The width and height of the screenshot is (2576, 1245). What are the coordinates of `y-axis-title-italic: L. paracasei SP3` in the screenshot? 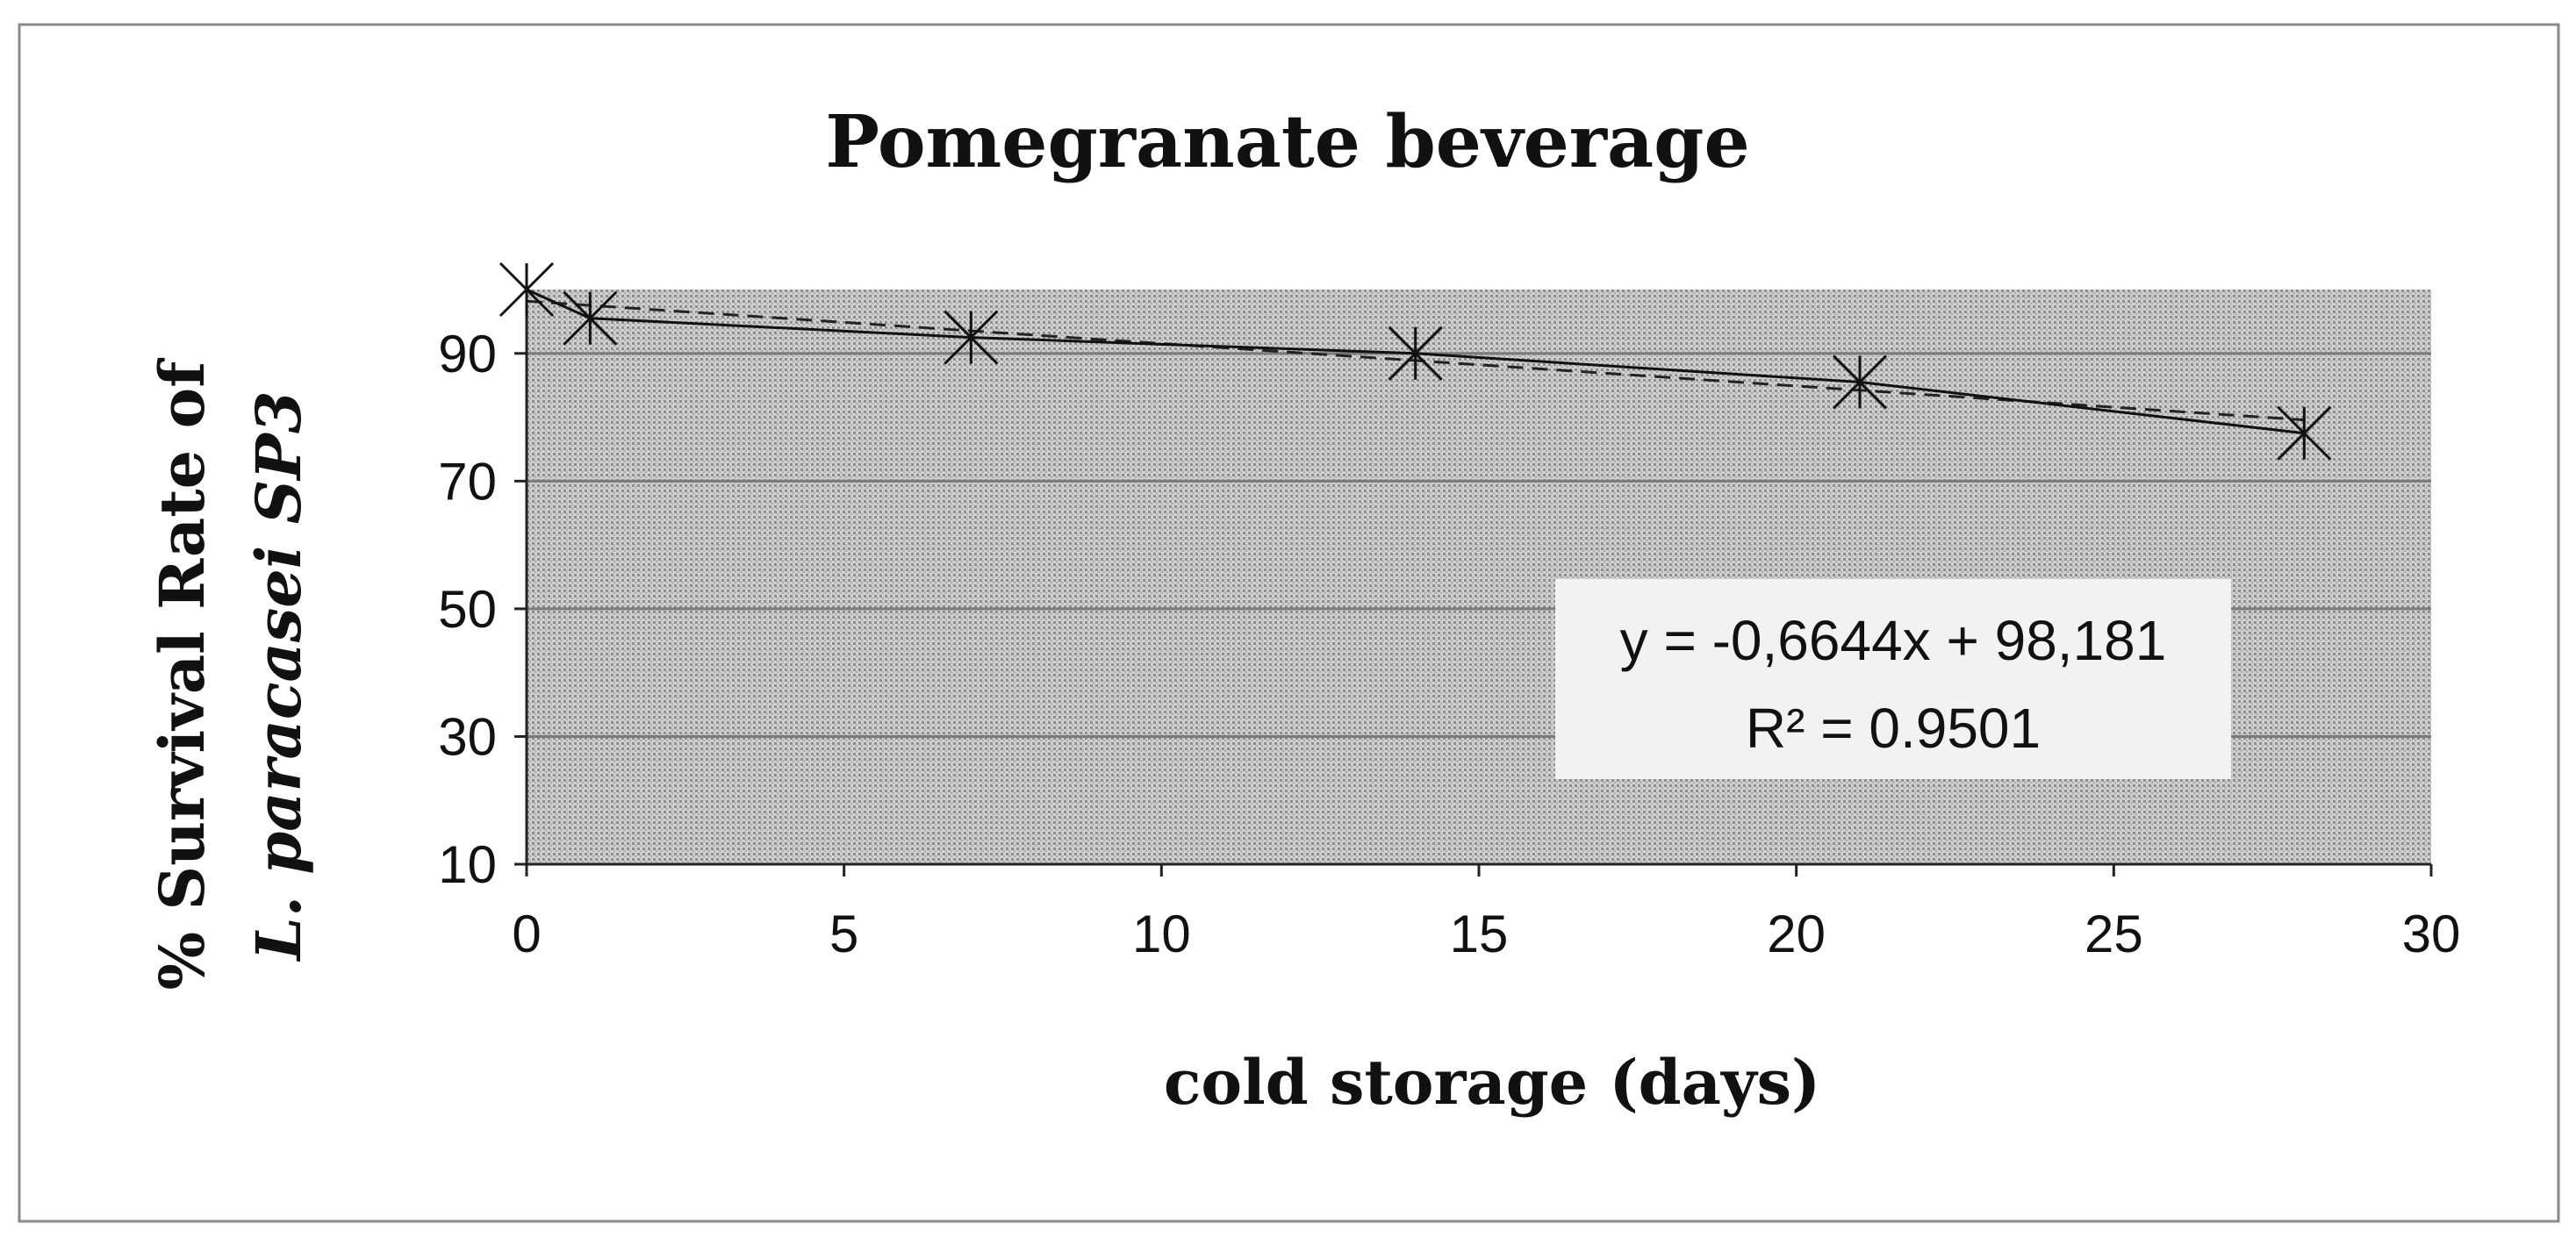 It's located at (278, 676).